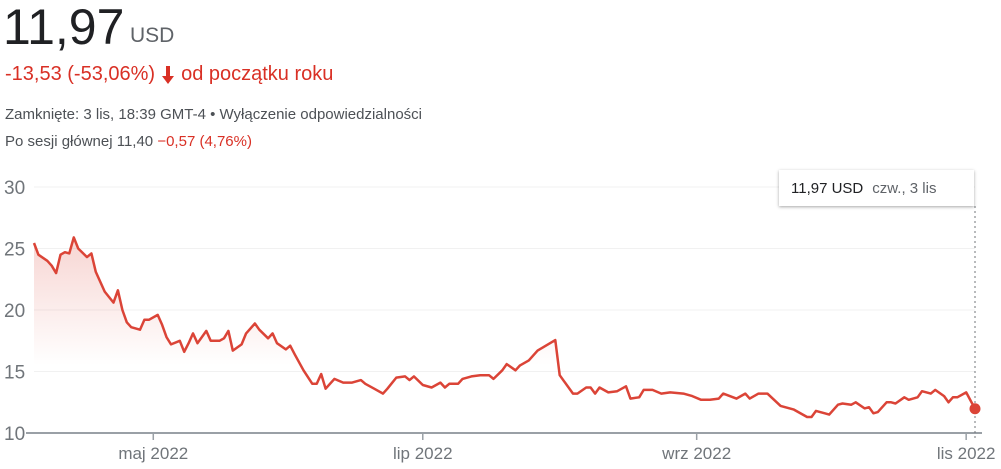 This screenshot has width=1001, height=469. I want to click on change-value: -13,53 (-53,06%), so click(80, 74).